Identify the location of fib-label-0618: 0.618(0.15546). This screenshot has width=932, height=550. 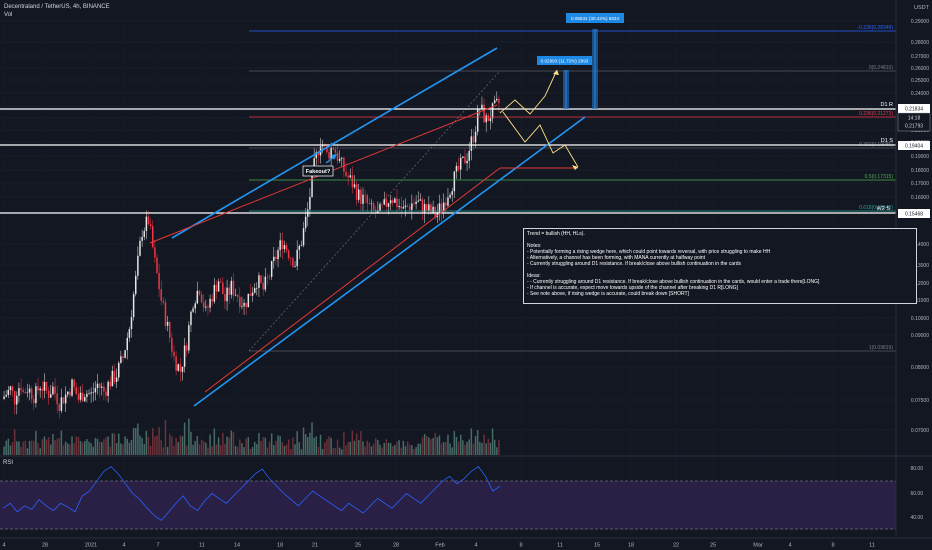
(876, 208).